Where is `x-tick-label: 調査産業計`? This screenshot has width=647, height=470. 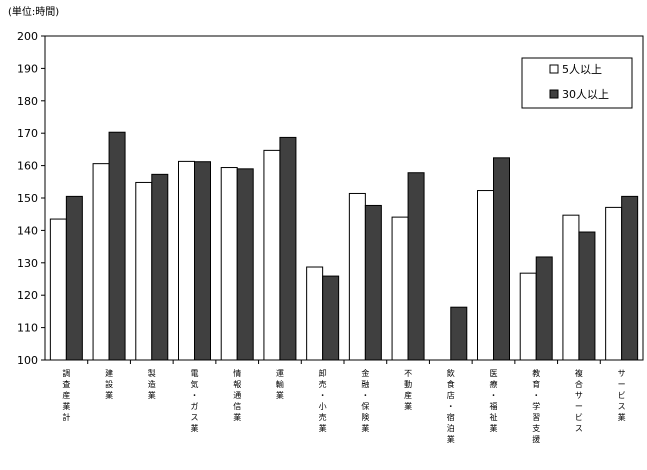
x-tick-label: 調査産業計 is located at coordinates (66, 395).